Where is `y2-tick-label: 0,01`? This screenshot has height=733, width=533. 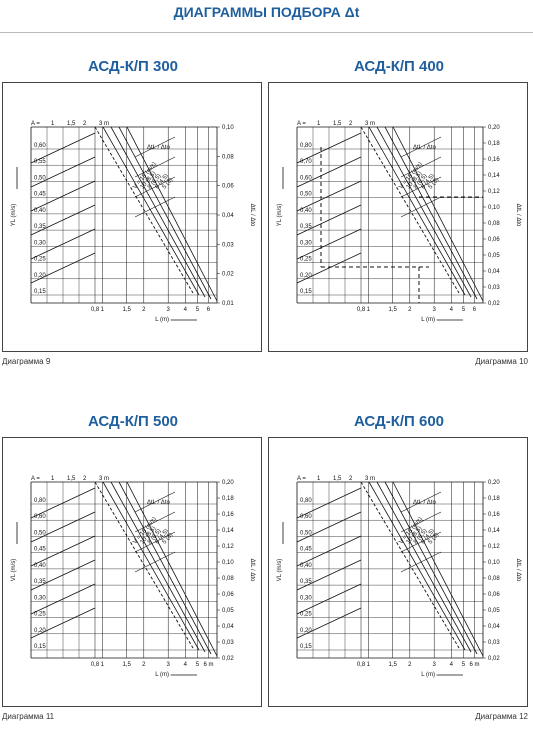 y2-tick-label: 0,01 is located at coordinates (228, 304).